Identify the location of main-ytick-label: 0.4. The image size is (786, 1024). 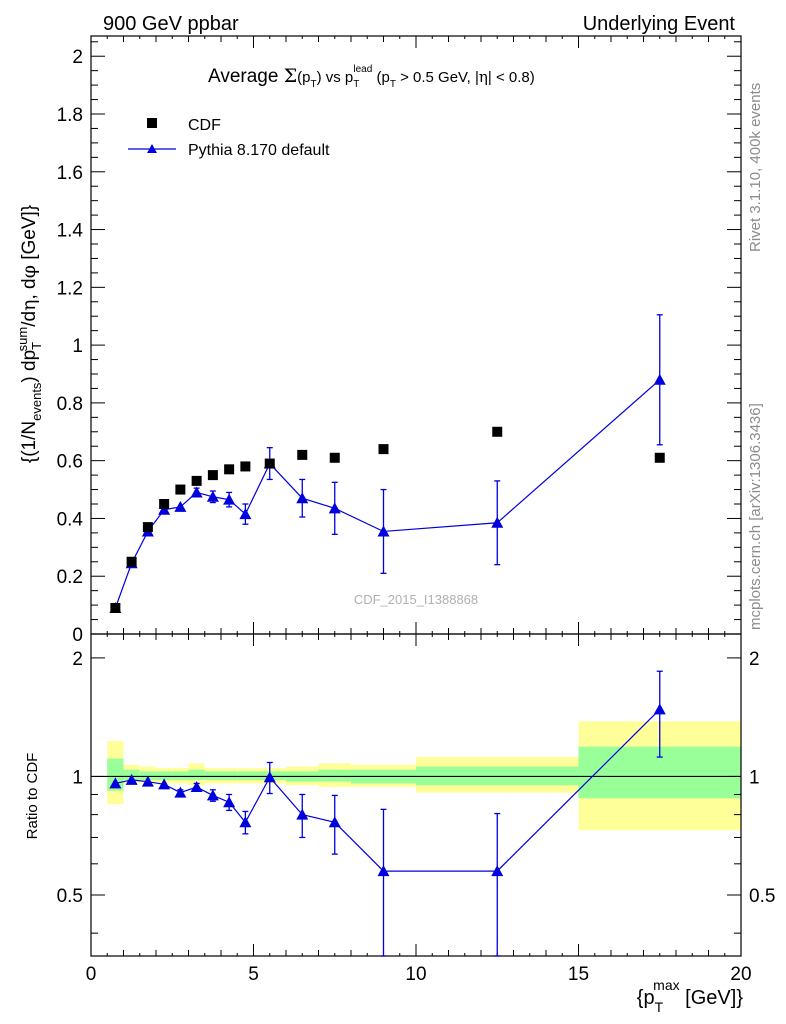
(70, 519).